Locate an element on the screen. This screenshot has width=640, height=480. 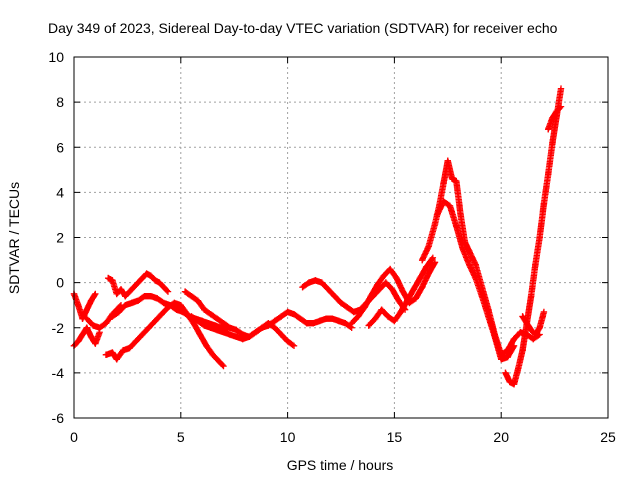
series-satellite-track-j is located at coordinates (393, 293).